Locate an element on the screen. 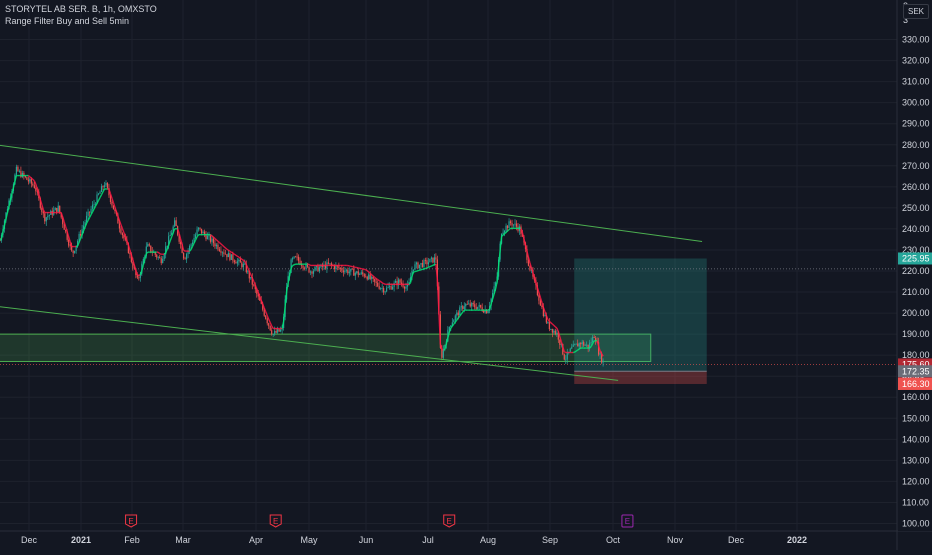 The height and width of the screenshot is (555, 932). time-tick-label: May is located at coordinates (309, 540).